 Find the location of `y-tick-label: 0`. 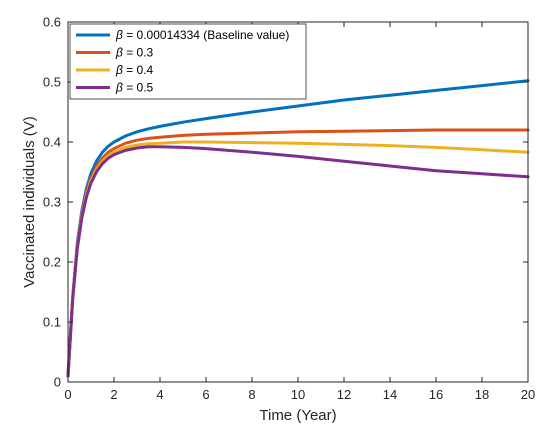

y-tick-label: 0 is located at coordinates (57, 382).